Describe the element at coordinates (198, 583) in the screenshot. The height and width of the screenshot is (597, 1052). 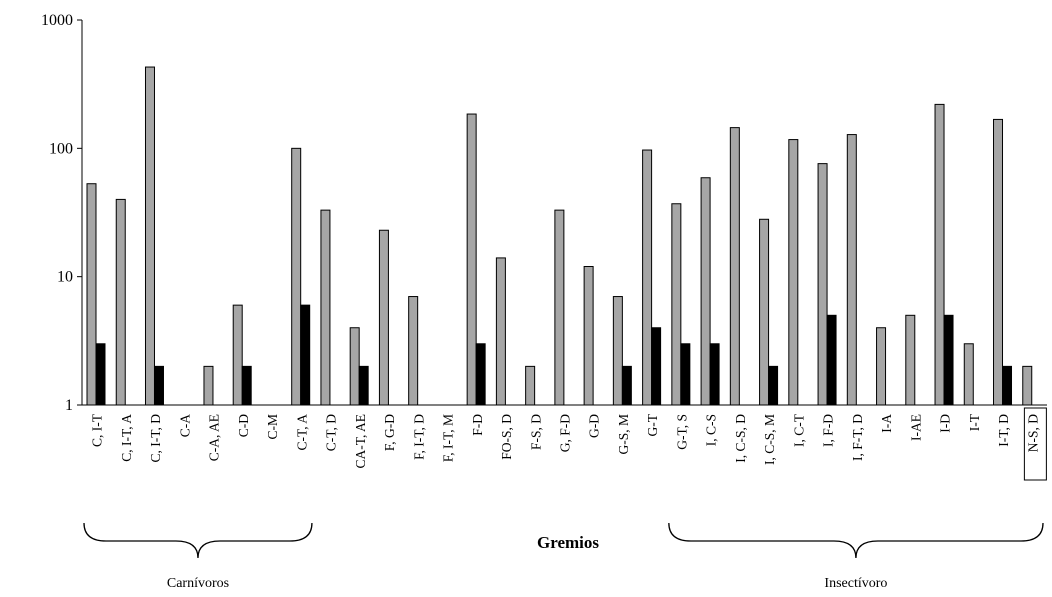
I see `group-label: Carnívoros` at that location.